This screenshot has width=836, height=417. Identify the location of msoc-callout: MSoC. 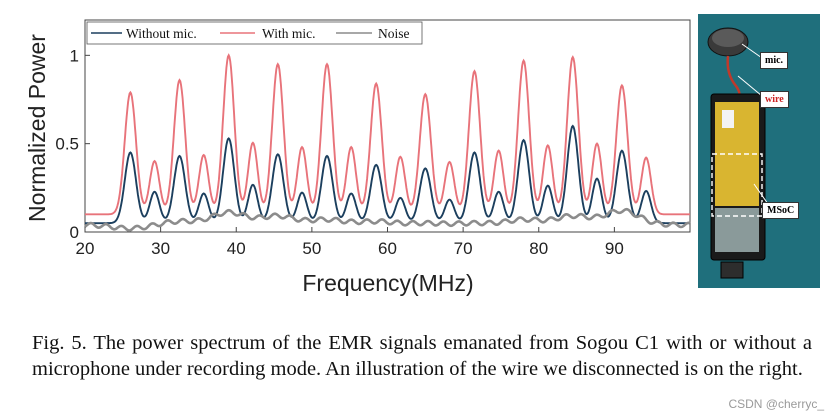
(781, 210).